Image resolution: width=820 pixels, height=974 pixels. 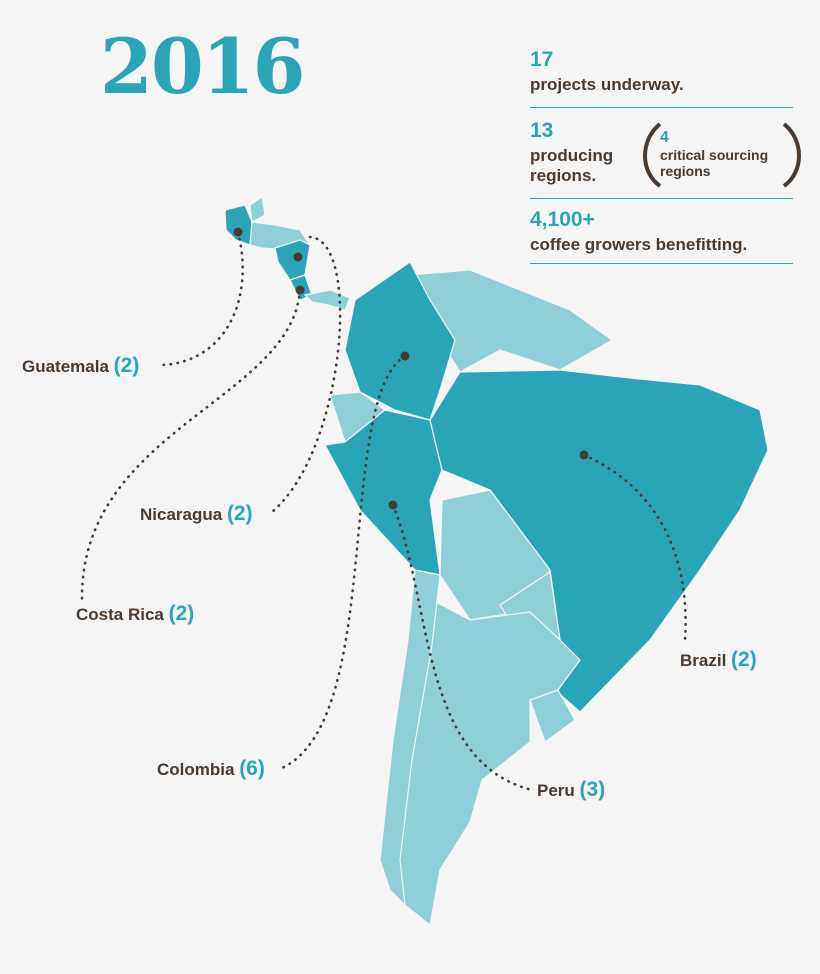 I want to click on country-label: Brazil (2), so click(x=718, y=659).